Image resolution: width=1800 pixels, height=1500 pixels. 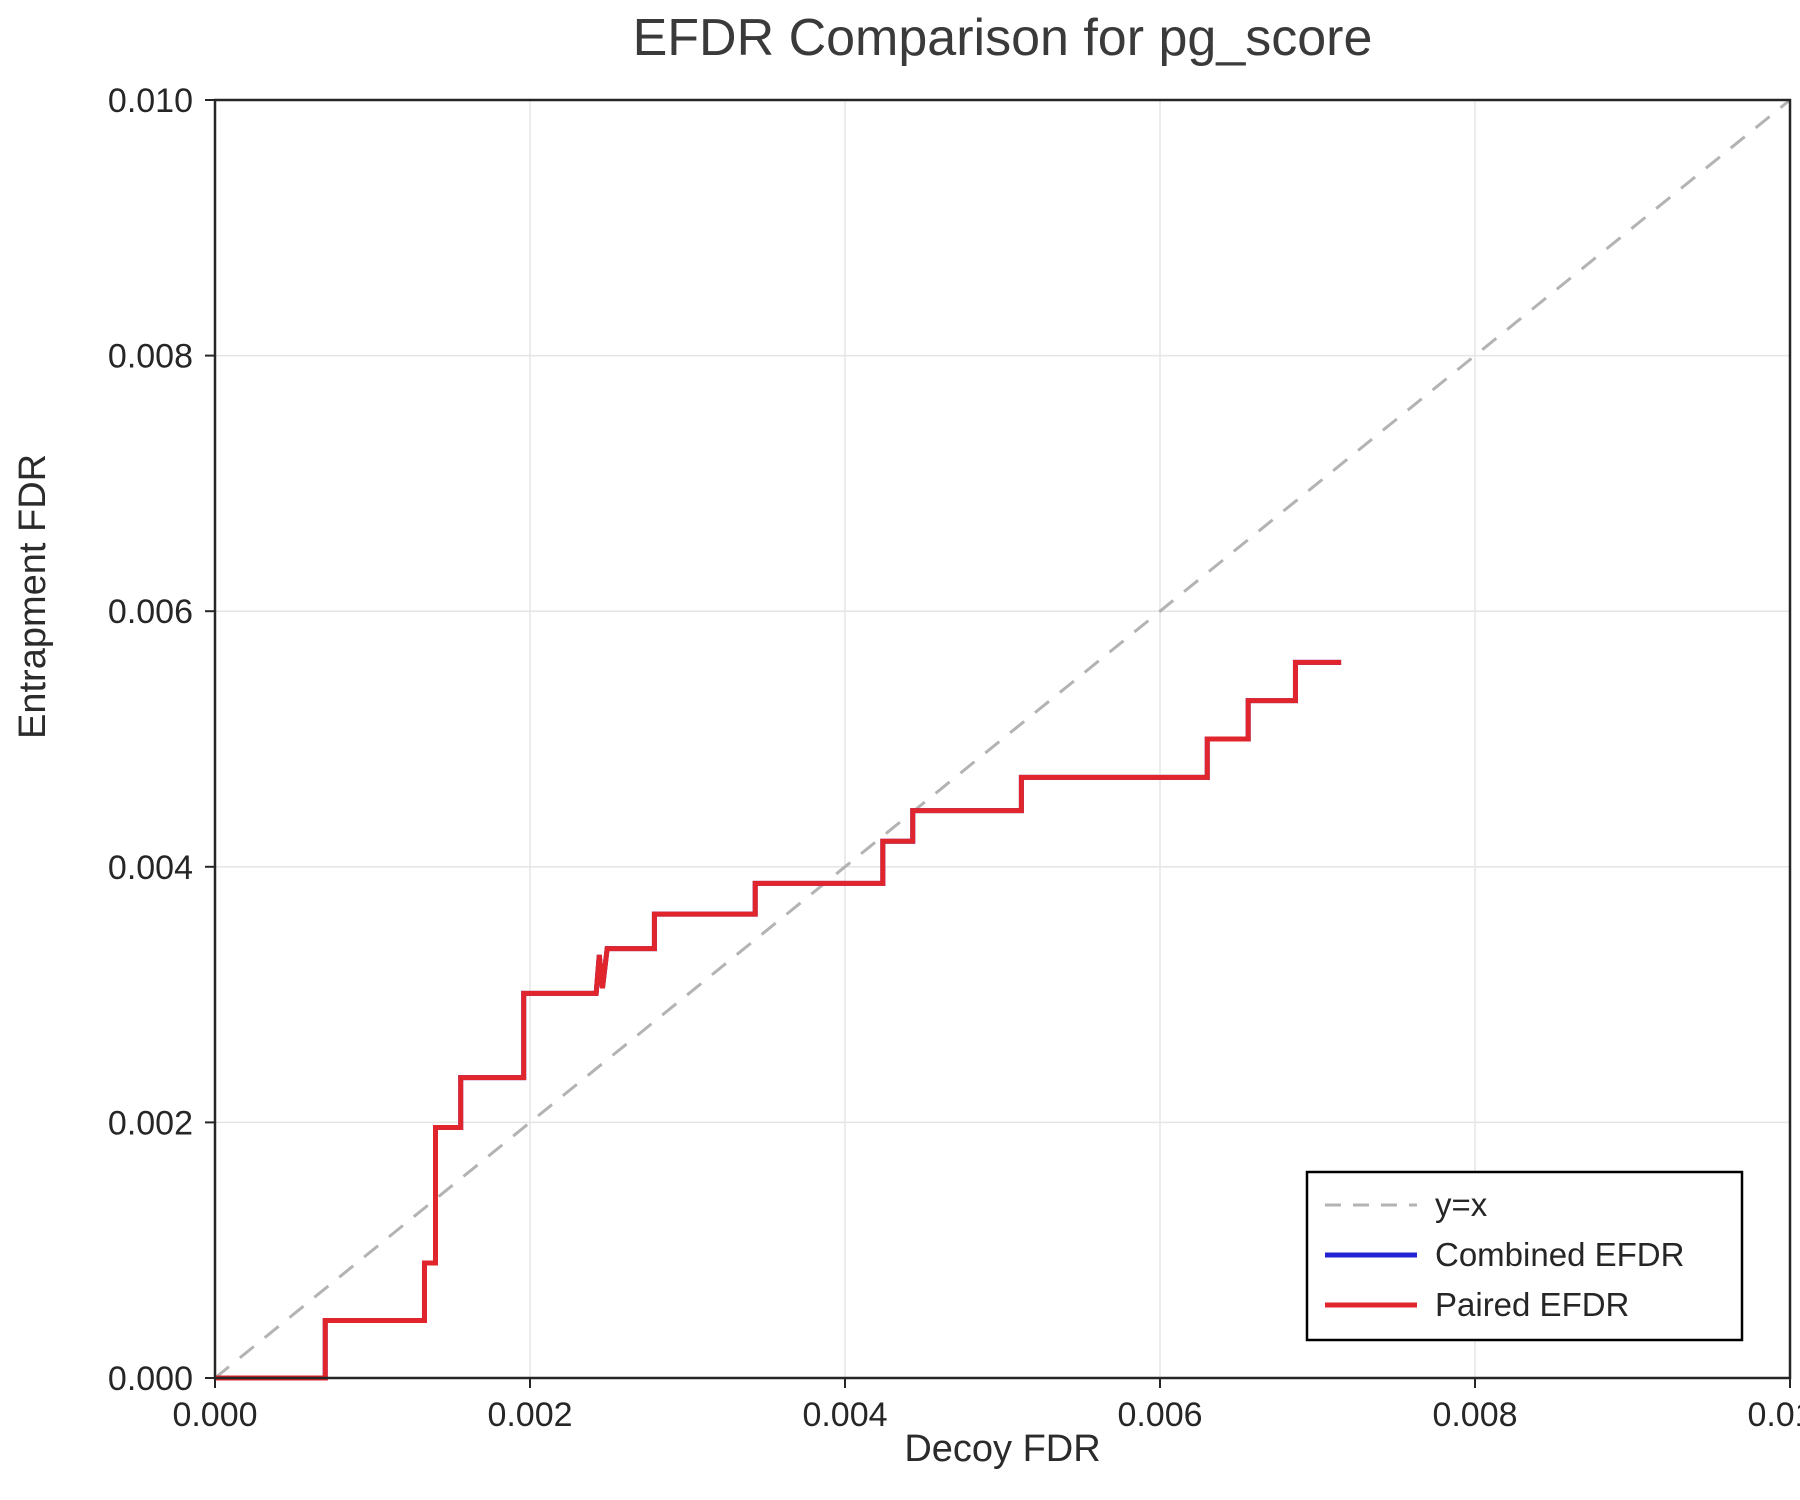 I want to click on x-tick-label: 0.000, so click(x=214, y=1415).